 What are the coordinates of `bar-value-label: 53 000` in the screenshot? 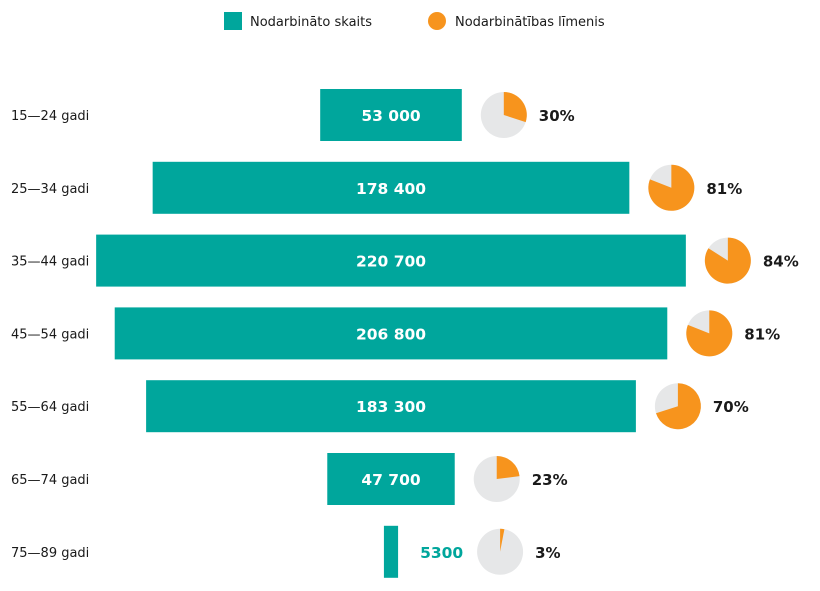 It's located at (391, 116).